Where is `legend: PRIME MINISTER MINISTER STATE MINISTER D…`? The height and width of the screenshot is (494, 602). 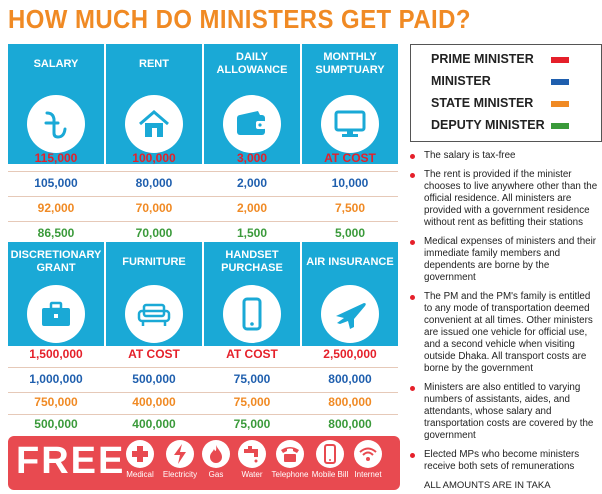
legend: PRIME MINISTER MINISTER STATE MINISTER D… is located at coordinates (506, 93).